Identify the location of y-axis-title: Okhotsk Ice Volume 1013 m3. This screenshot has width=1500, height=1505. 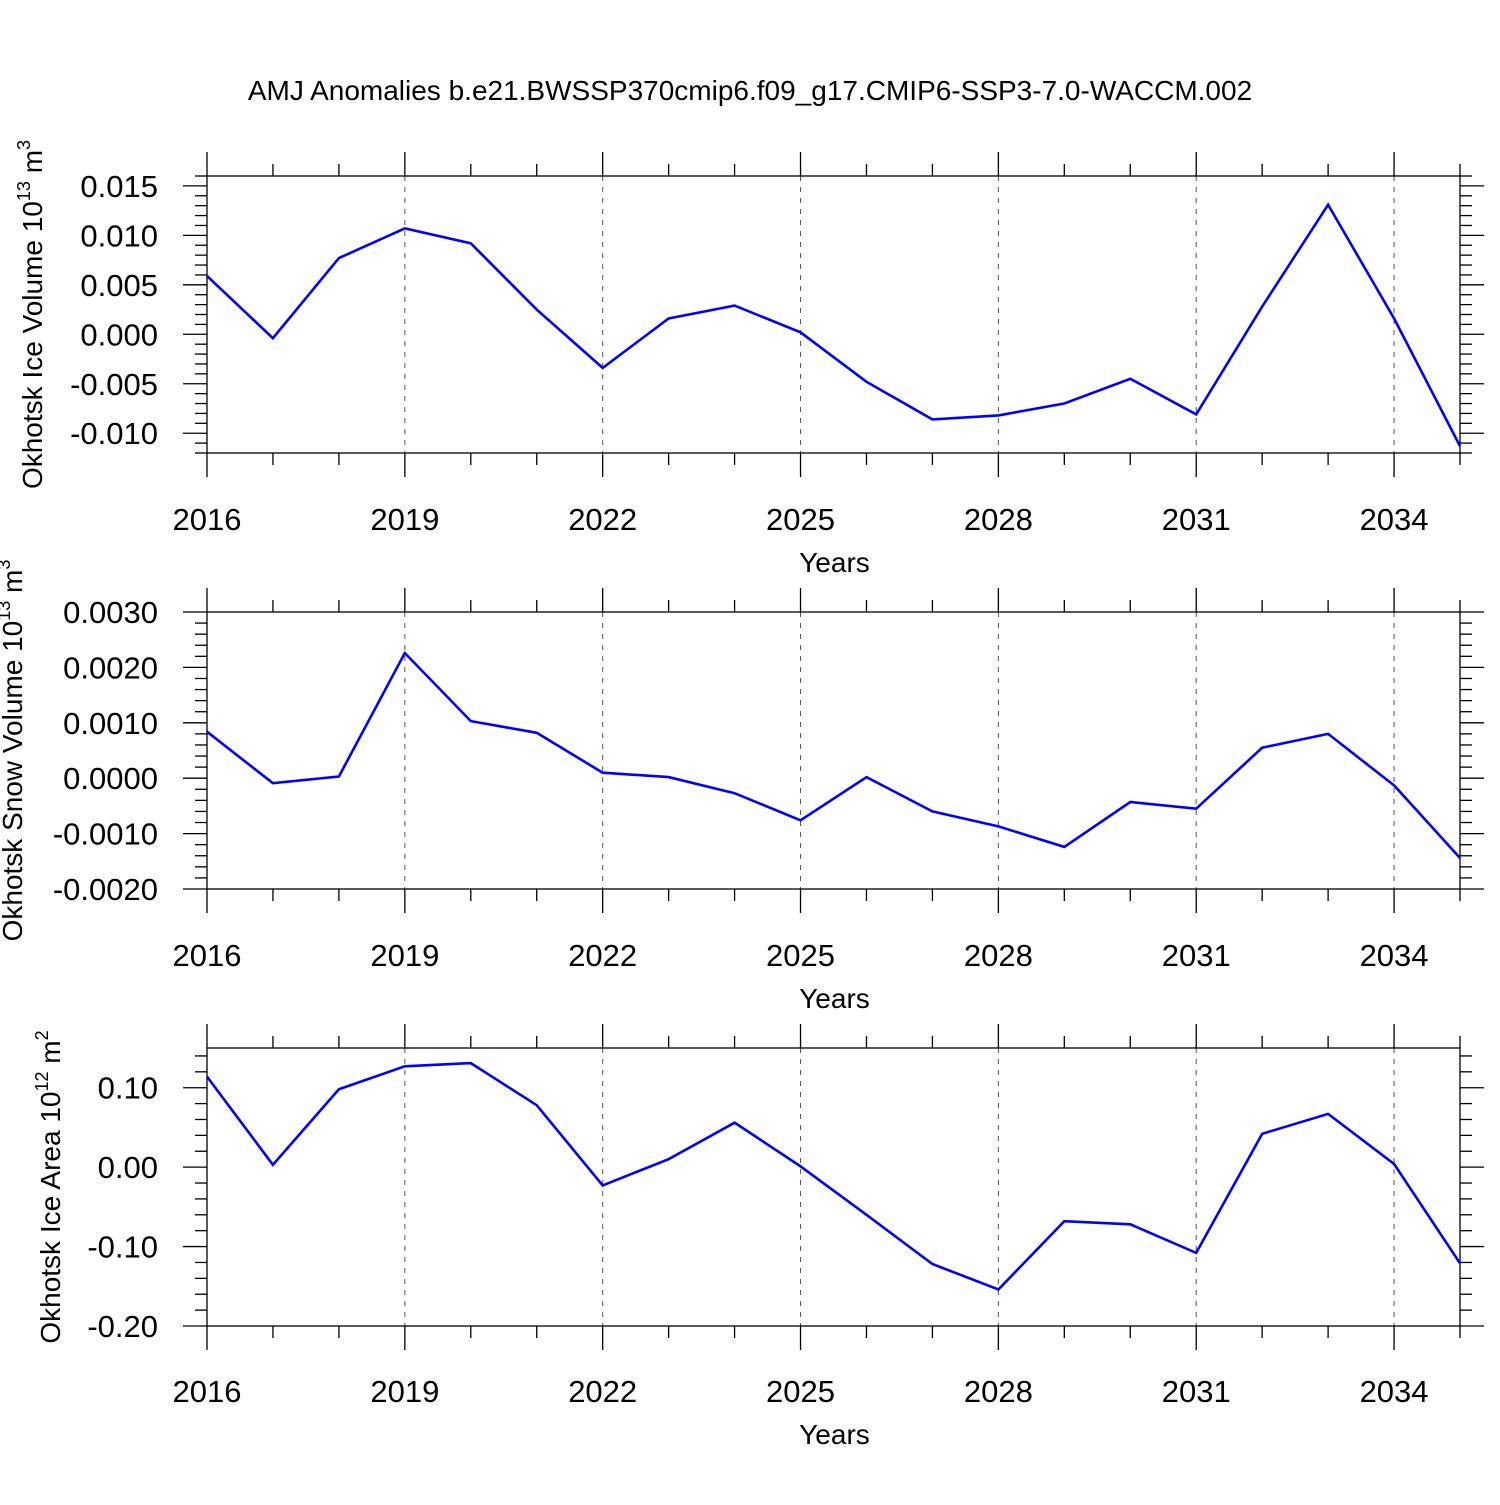
(31, 314).